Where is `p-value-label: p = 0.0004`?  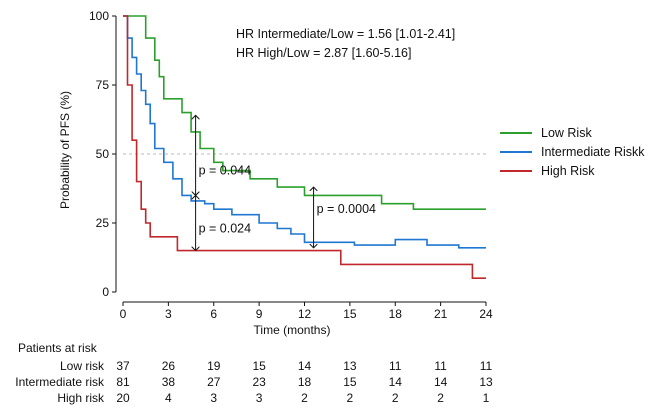 p-value-label: p = 0.0004 is located at coordinates (346, 209).